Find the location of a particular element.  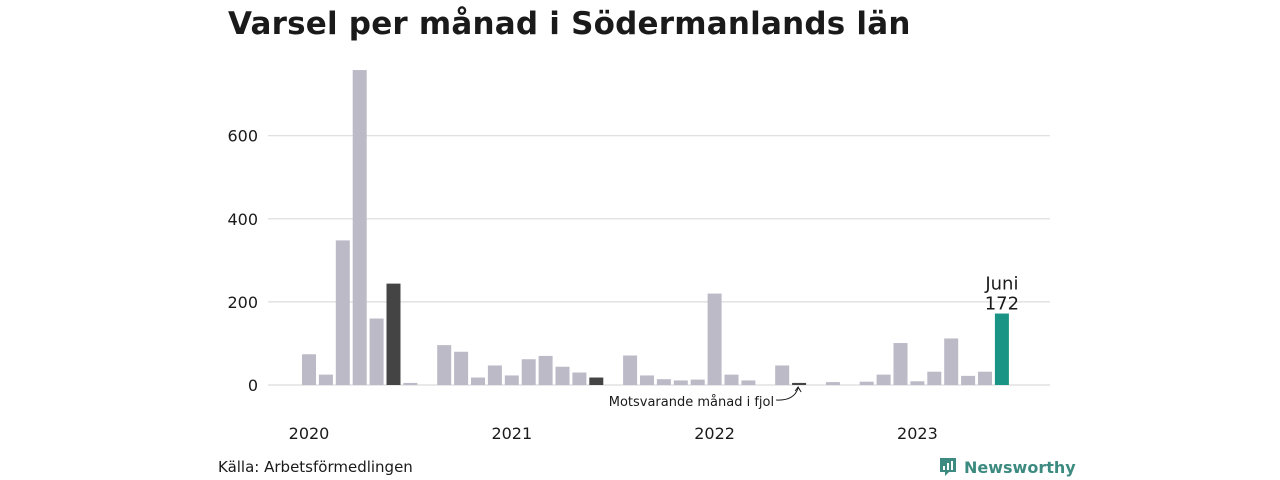

newsworthy-logo-icon is located at coordinates (948, 467).